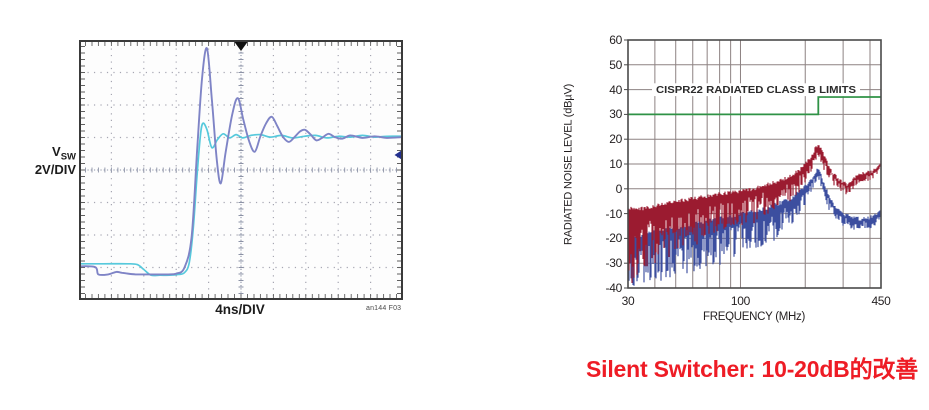  Describe the element at coordinates (397, 155) in the screenshot. I see `trace-level-marker-icon` at that location.